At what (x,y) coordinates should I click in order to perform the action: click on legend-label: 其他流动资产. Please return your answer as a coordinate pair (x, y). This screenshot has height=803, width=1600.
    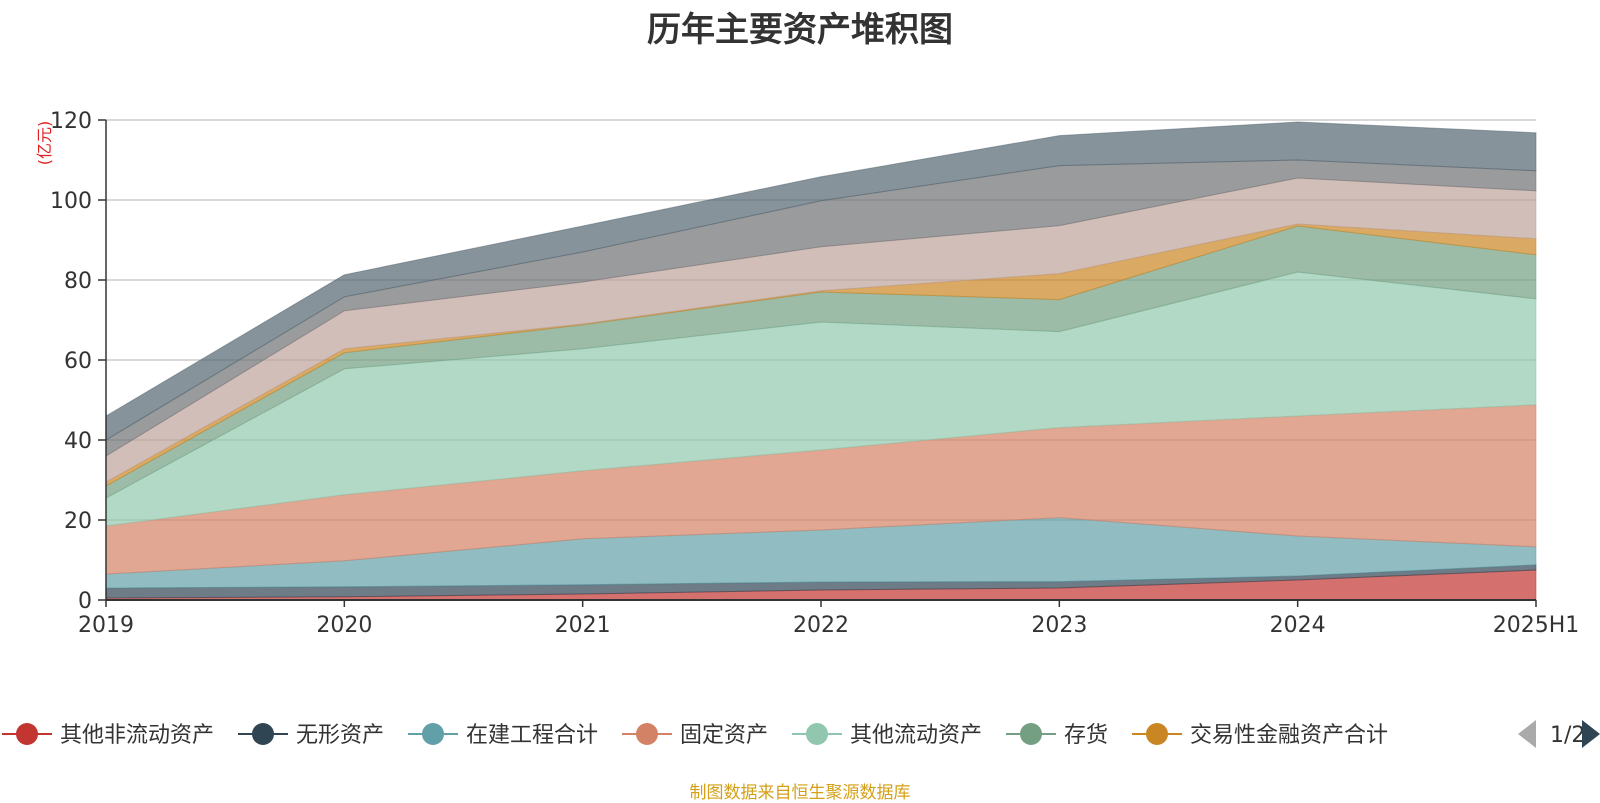
    Looking at the image, I should click on (916, 735).